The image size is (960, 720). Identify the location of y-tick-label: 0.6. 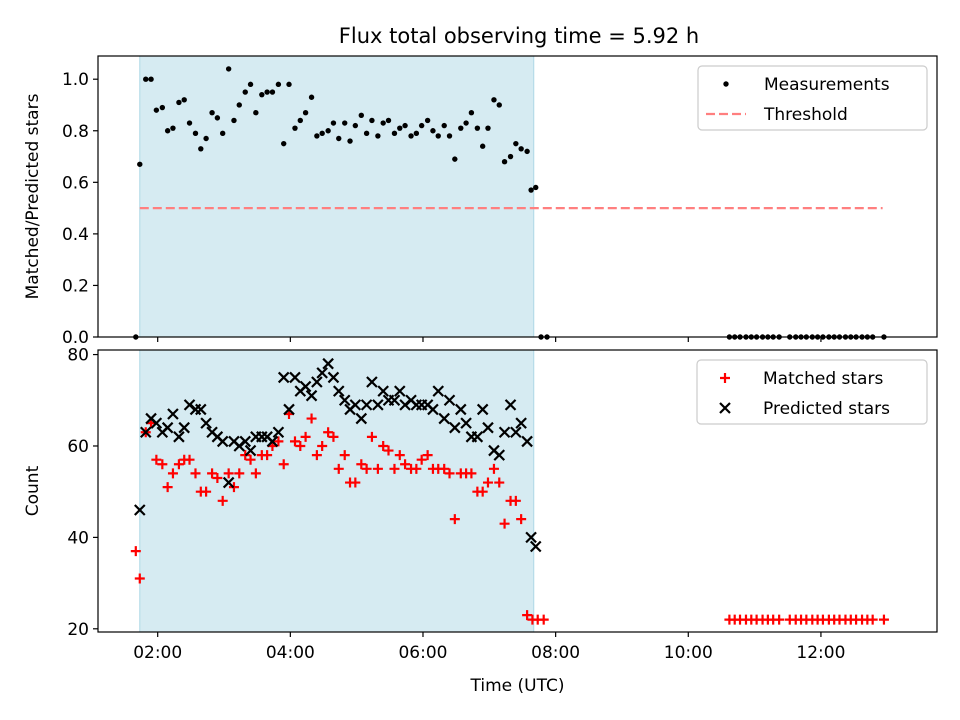
(75, 183).